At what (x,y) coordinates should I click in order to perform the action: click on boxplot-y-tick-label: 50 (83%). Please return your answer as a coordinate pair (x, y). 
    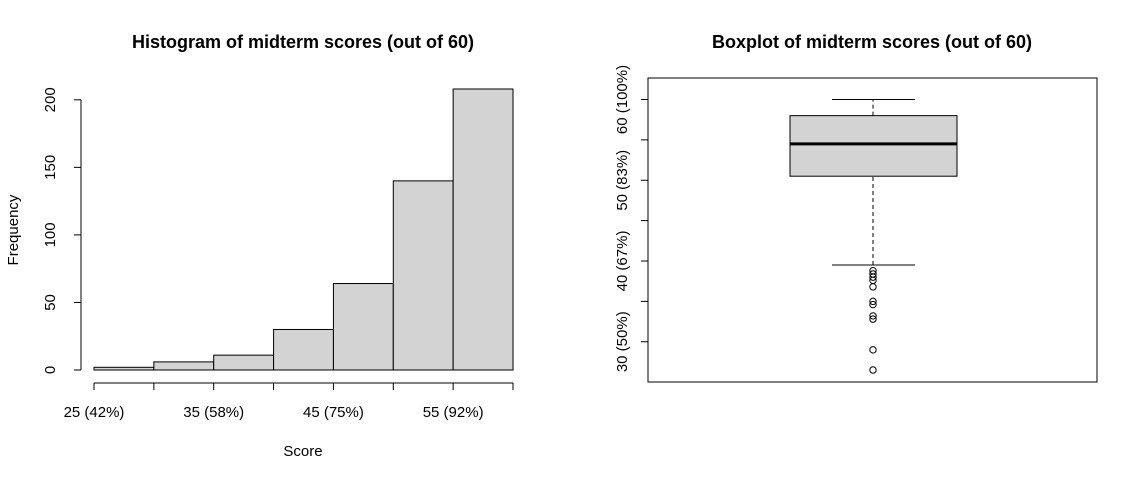
    Looking at the image, I should click on (622, 180).